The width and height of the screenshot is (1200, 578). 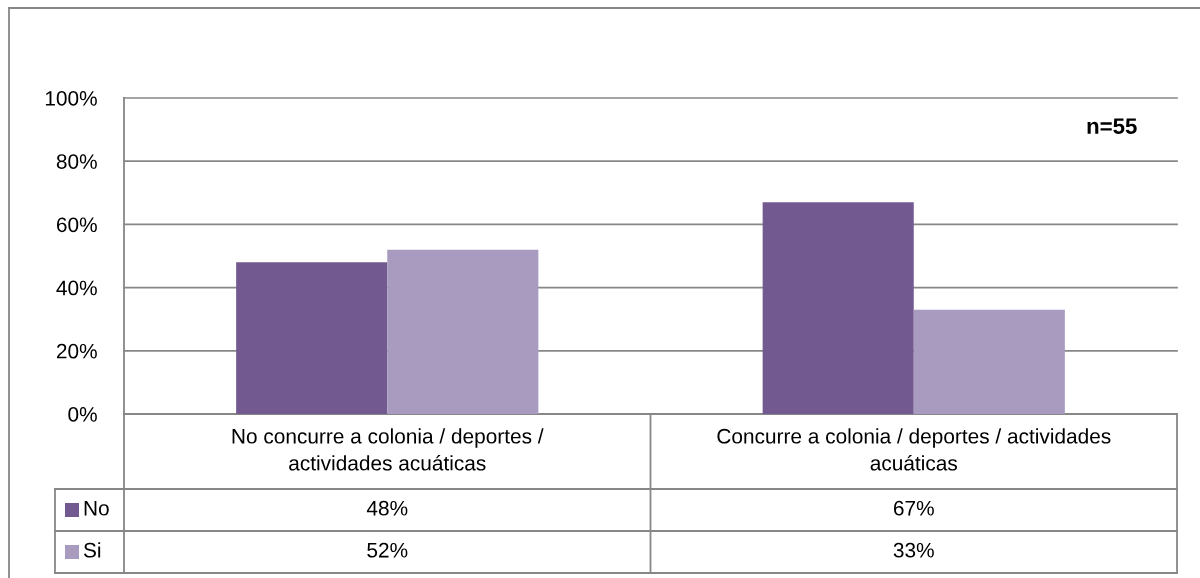 What do you see at coordinates (913, 508) in the screenshot?
I see `data-label: 67%` at bounding box center [913, 508].